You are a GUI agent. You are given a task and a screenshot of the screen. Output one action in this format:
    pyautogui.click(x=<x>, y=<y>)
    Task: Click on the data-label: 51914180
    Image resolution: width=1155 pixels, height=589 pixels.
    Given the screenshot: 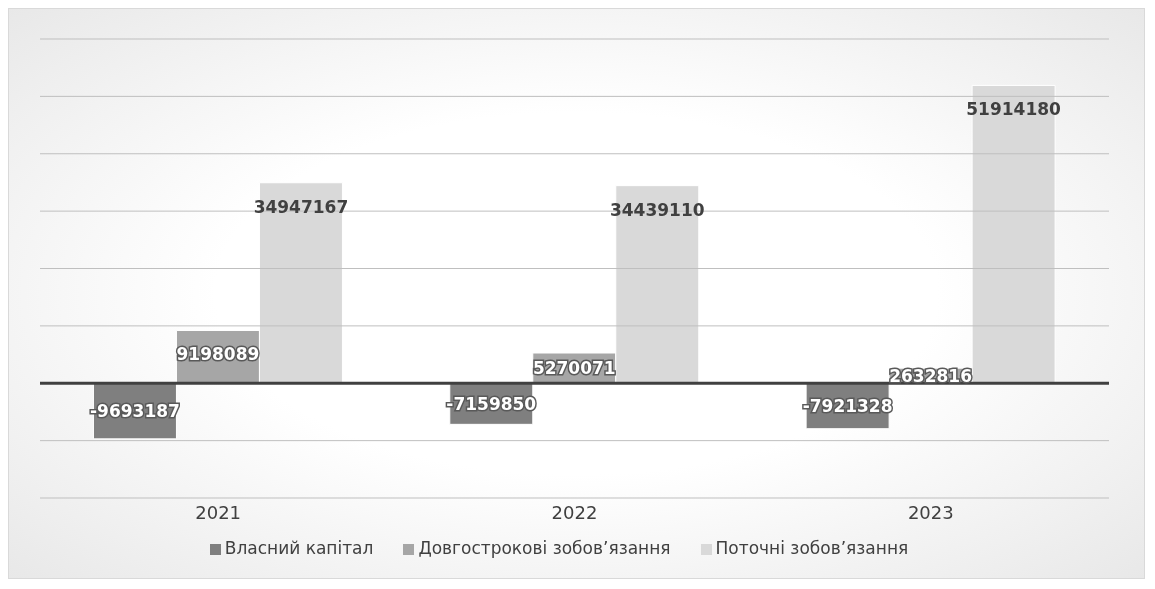 What is the action you would take?
    pyautogui.click(x=1014, y=109)
    